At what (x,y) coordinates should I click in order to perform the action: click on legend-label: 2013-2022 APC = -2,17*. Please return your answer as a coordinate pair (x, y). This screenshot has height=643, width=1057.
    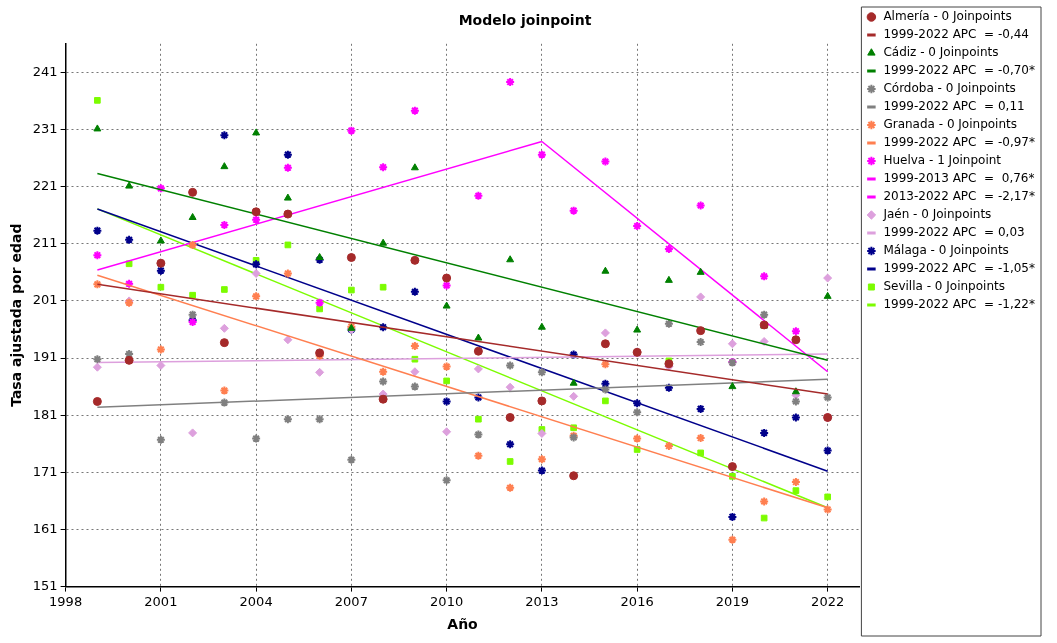
    Looking at the image, I should click on (959, 196).